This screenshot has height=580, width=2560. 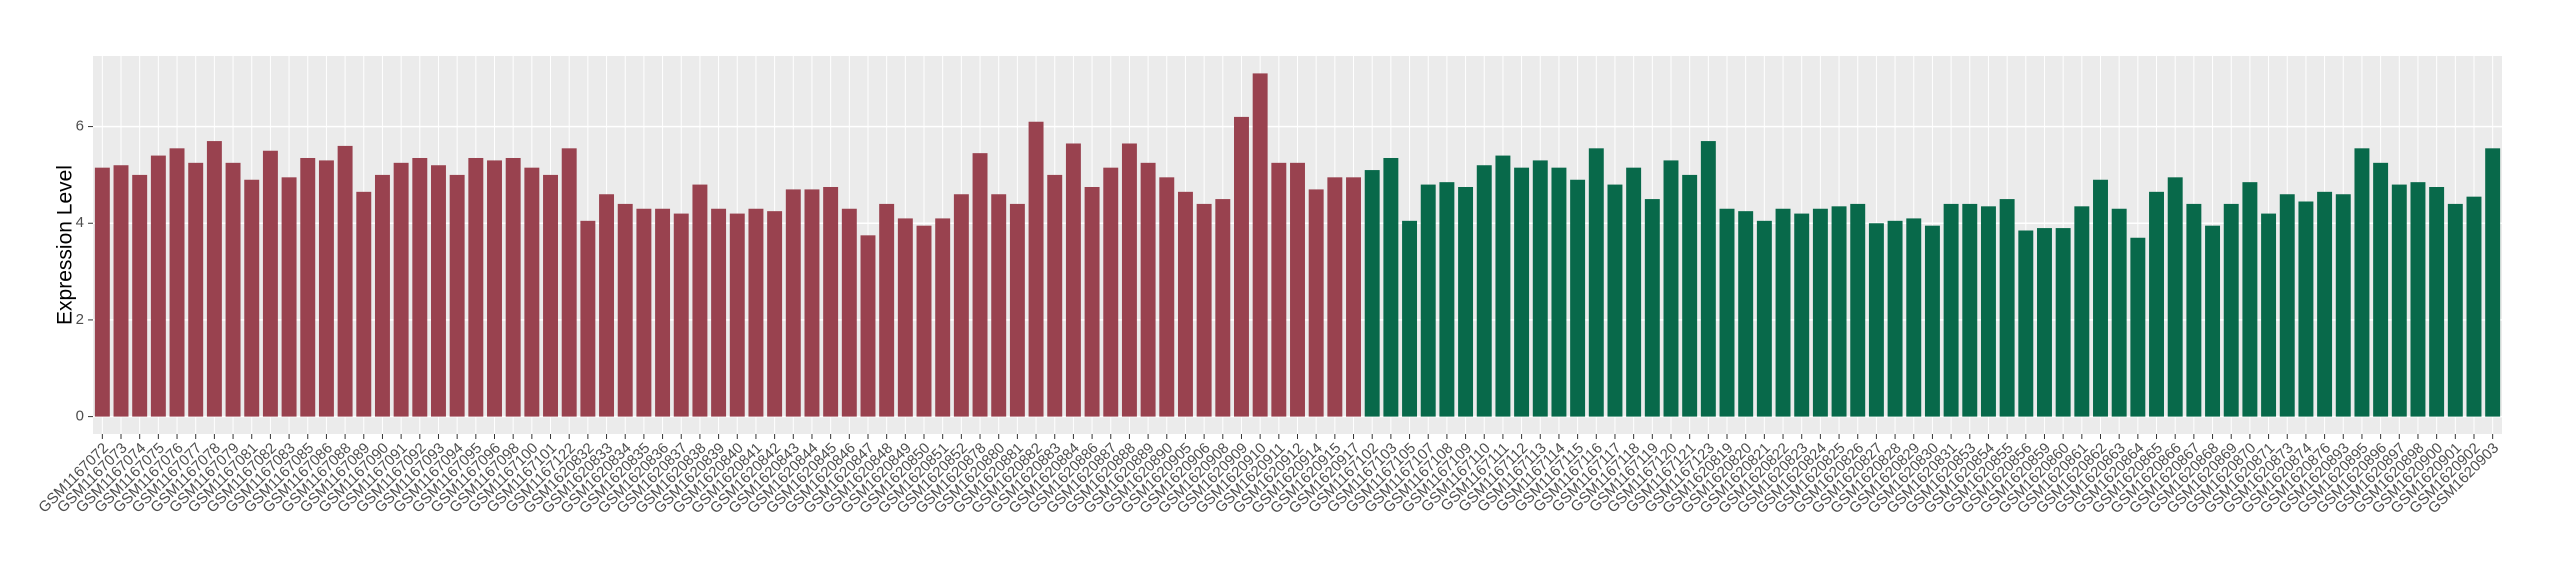 I want to click on y-axis-label: Expression Level, so click(x=65, y=245).